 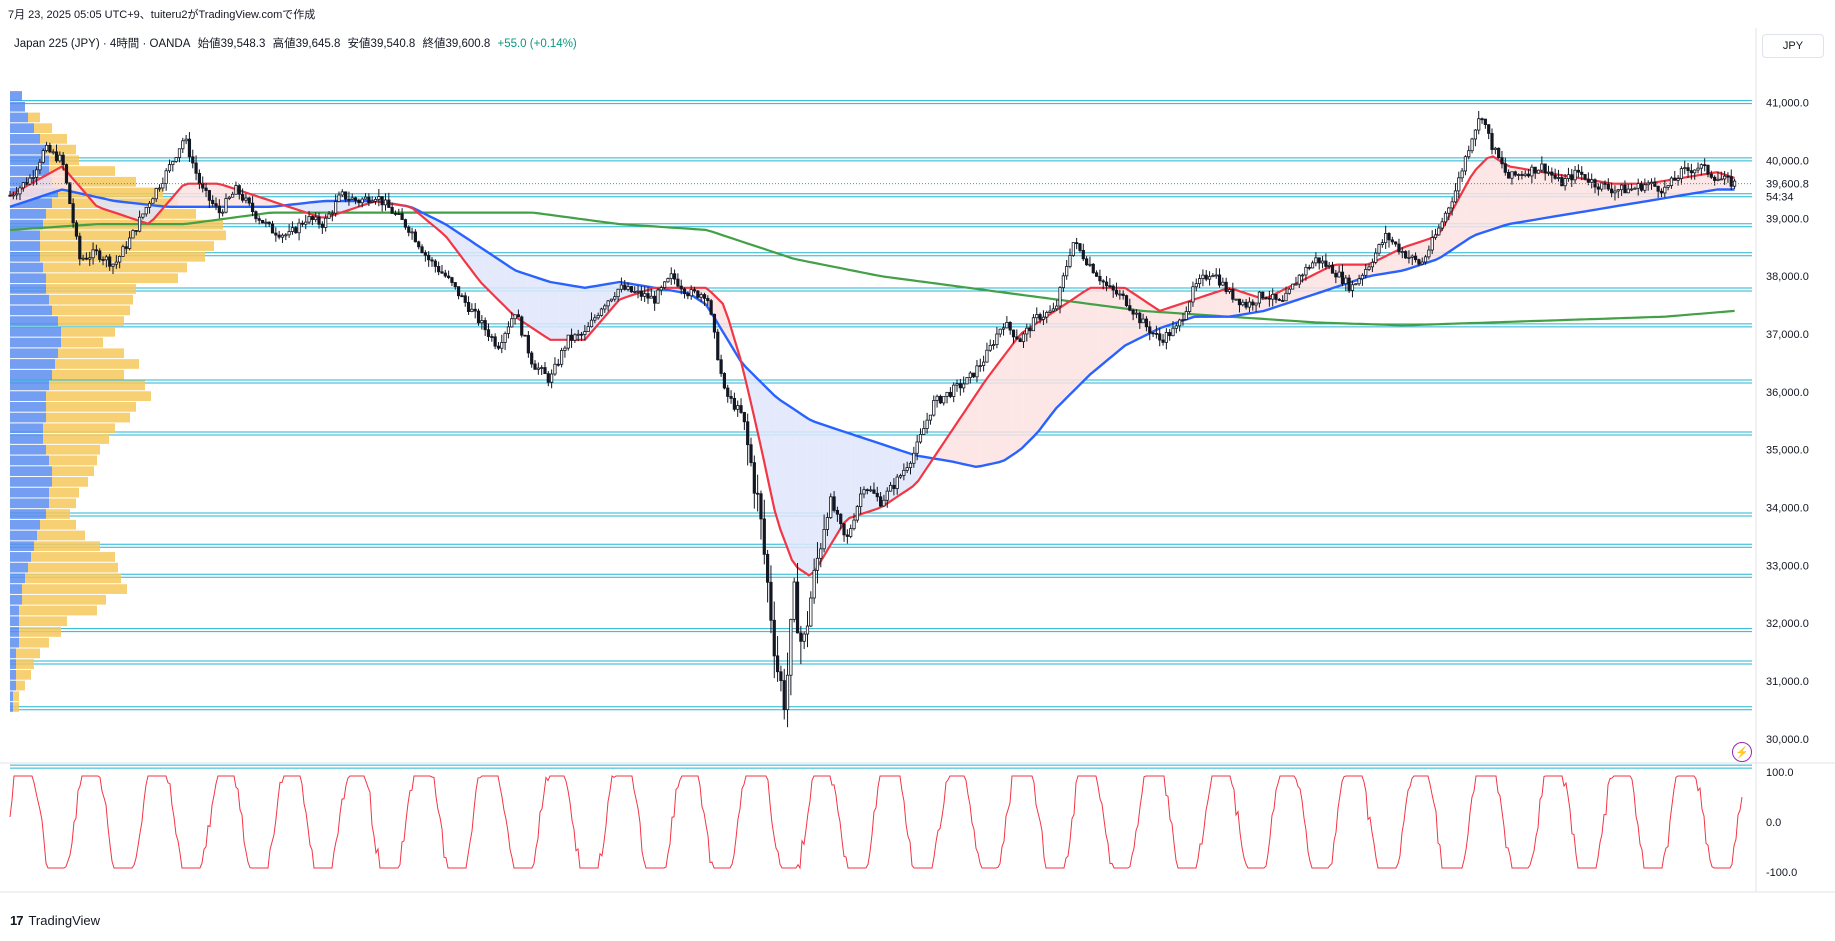 I want to click on slow-ma-line, so click(x=872, y=269).